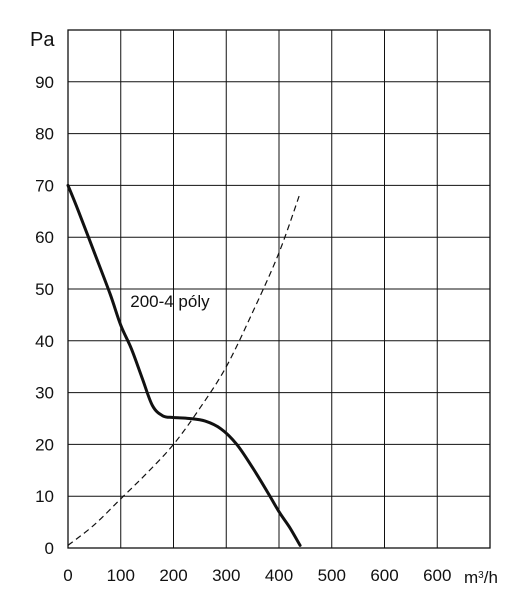 The height and width of the screenshot is (610, 529). What do you see at coordinates (332, 575) in the screenshot?
I see `x-tick-label: 500` at bounding box center [332, 575].